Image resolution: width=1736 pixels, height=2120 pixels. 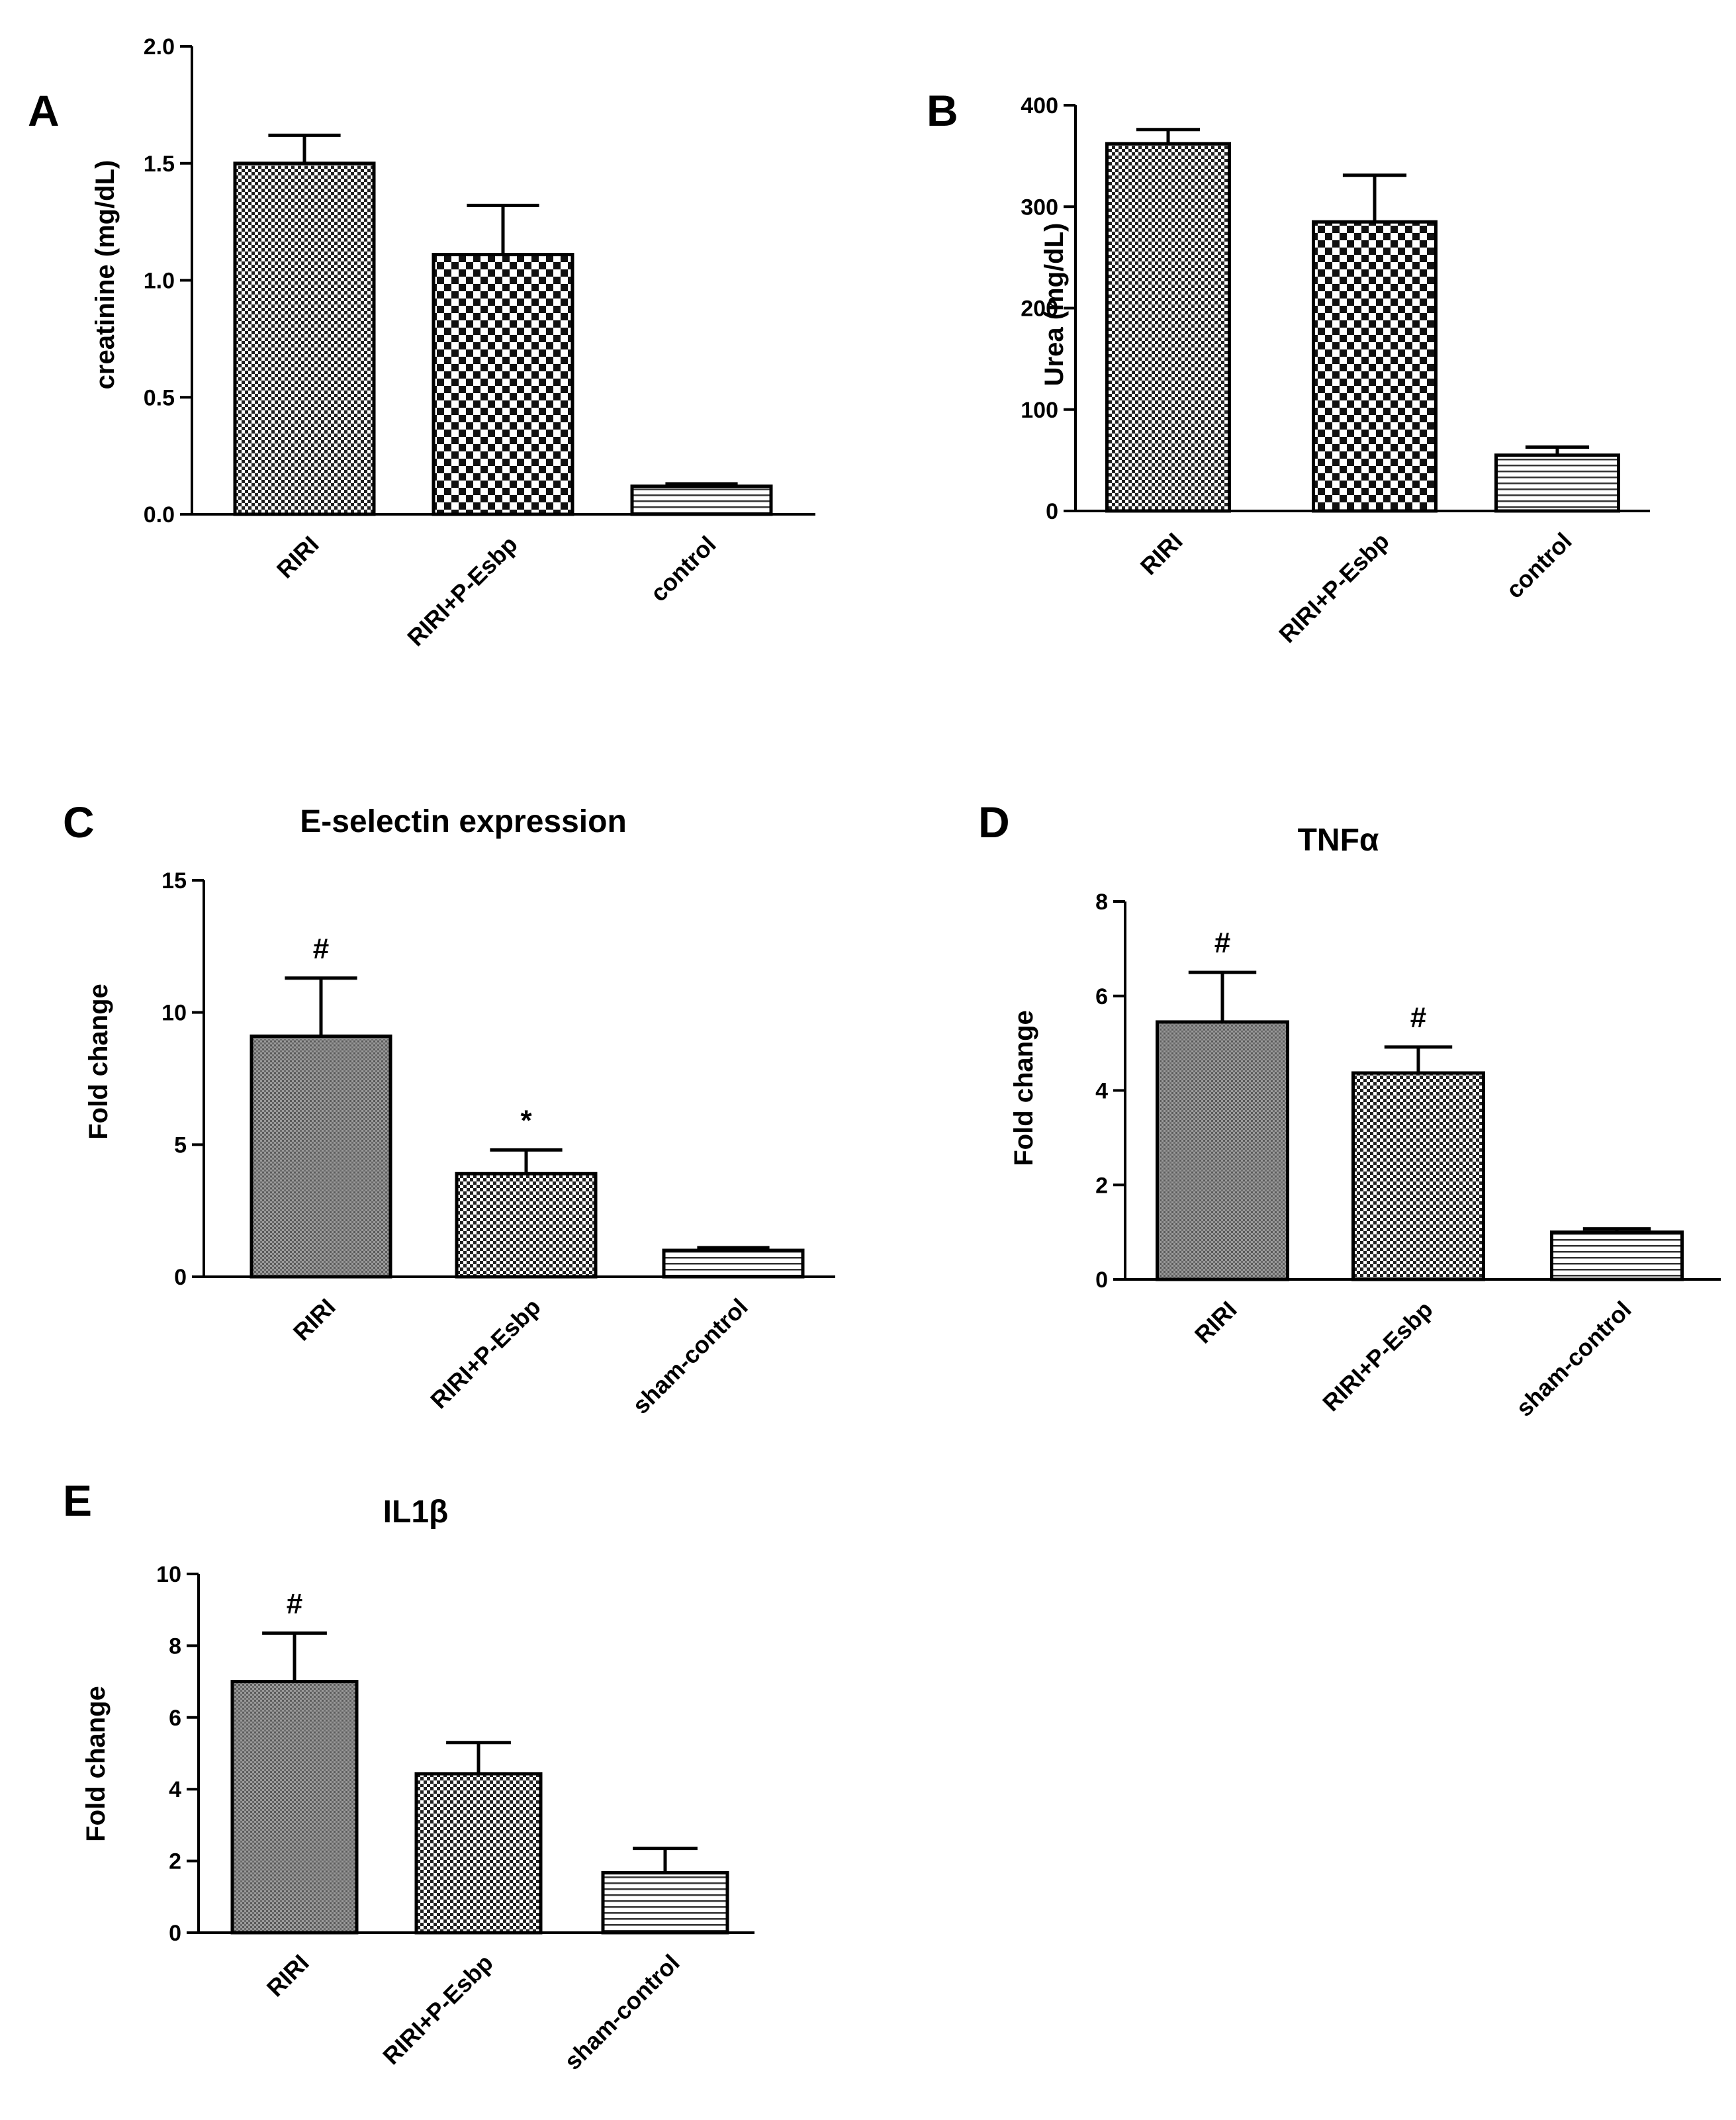 I want to click on panel-c-y-axis-label: Fold change, so click(x=98, y=1062).